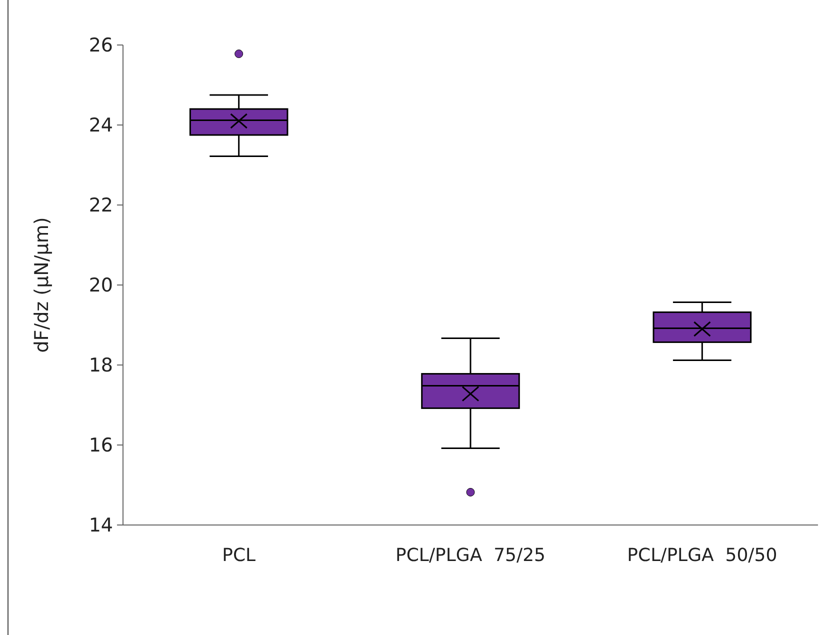 Image resolution: width=830 pixels, height=635 pixels. Describe the element at coordinates (100, 285) in the screenshot. I see `y-tick-label: 20` at that location.